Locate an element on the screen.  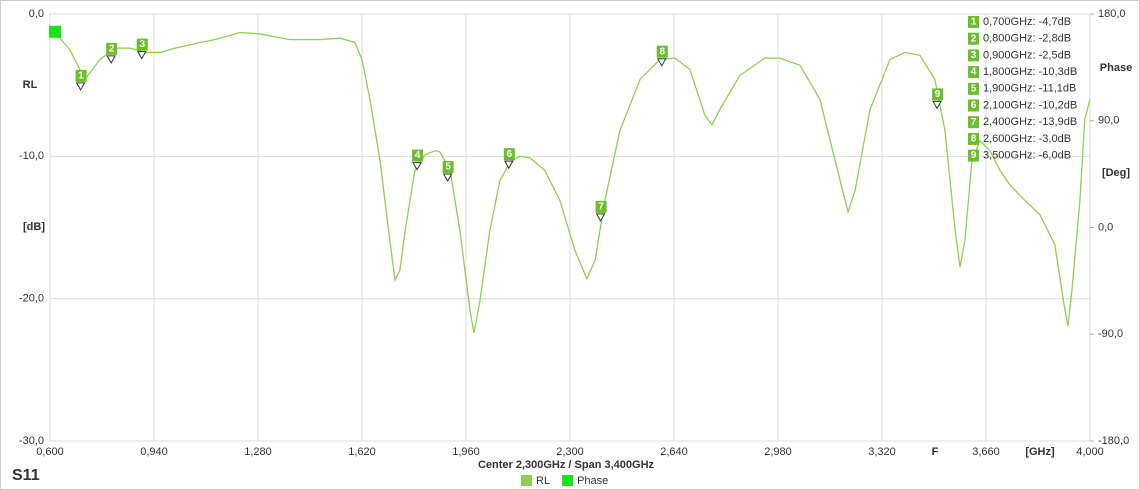
marker-id: 3 is located at coordinates (142, 44).